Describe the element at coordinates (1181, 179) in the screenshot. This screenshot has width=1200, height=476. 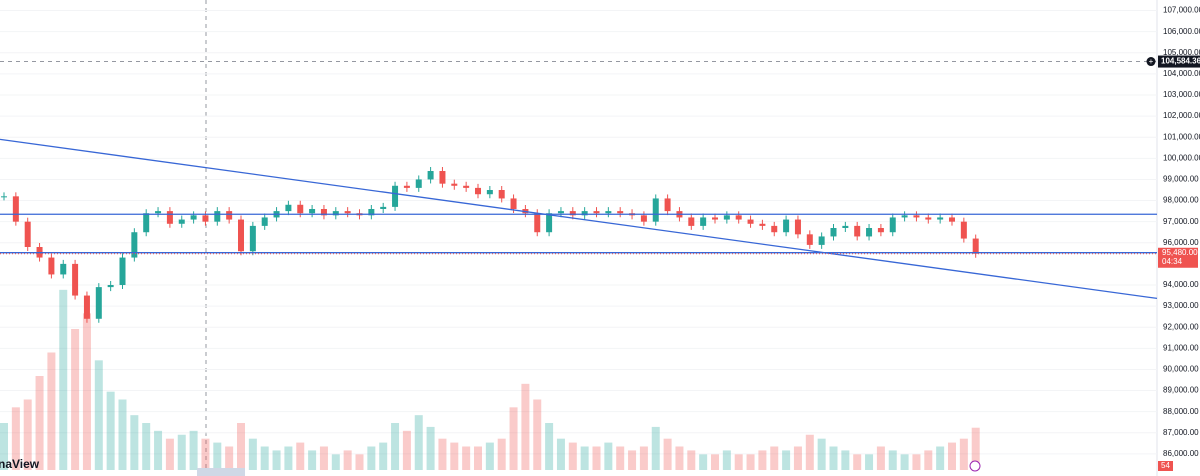
I see `y-tick-label: 99,000.00` at that location.